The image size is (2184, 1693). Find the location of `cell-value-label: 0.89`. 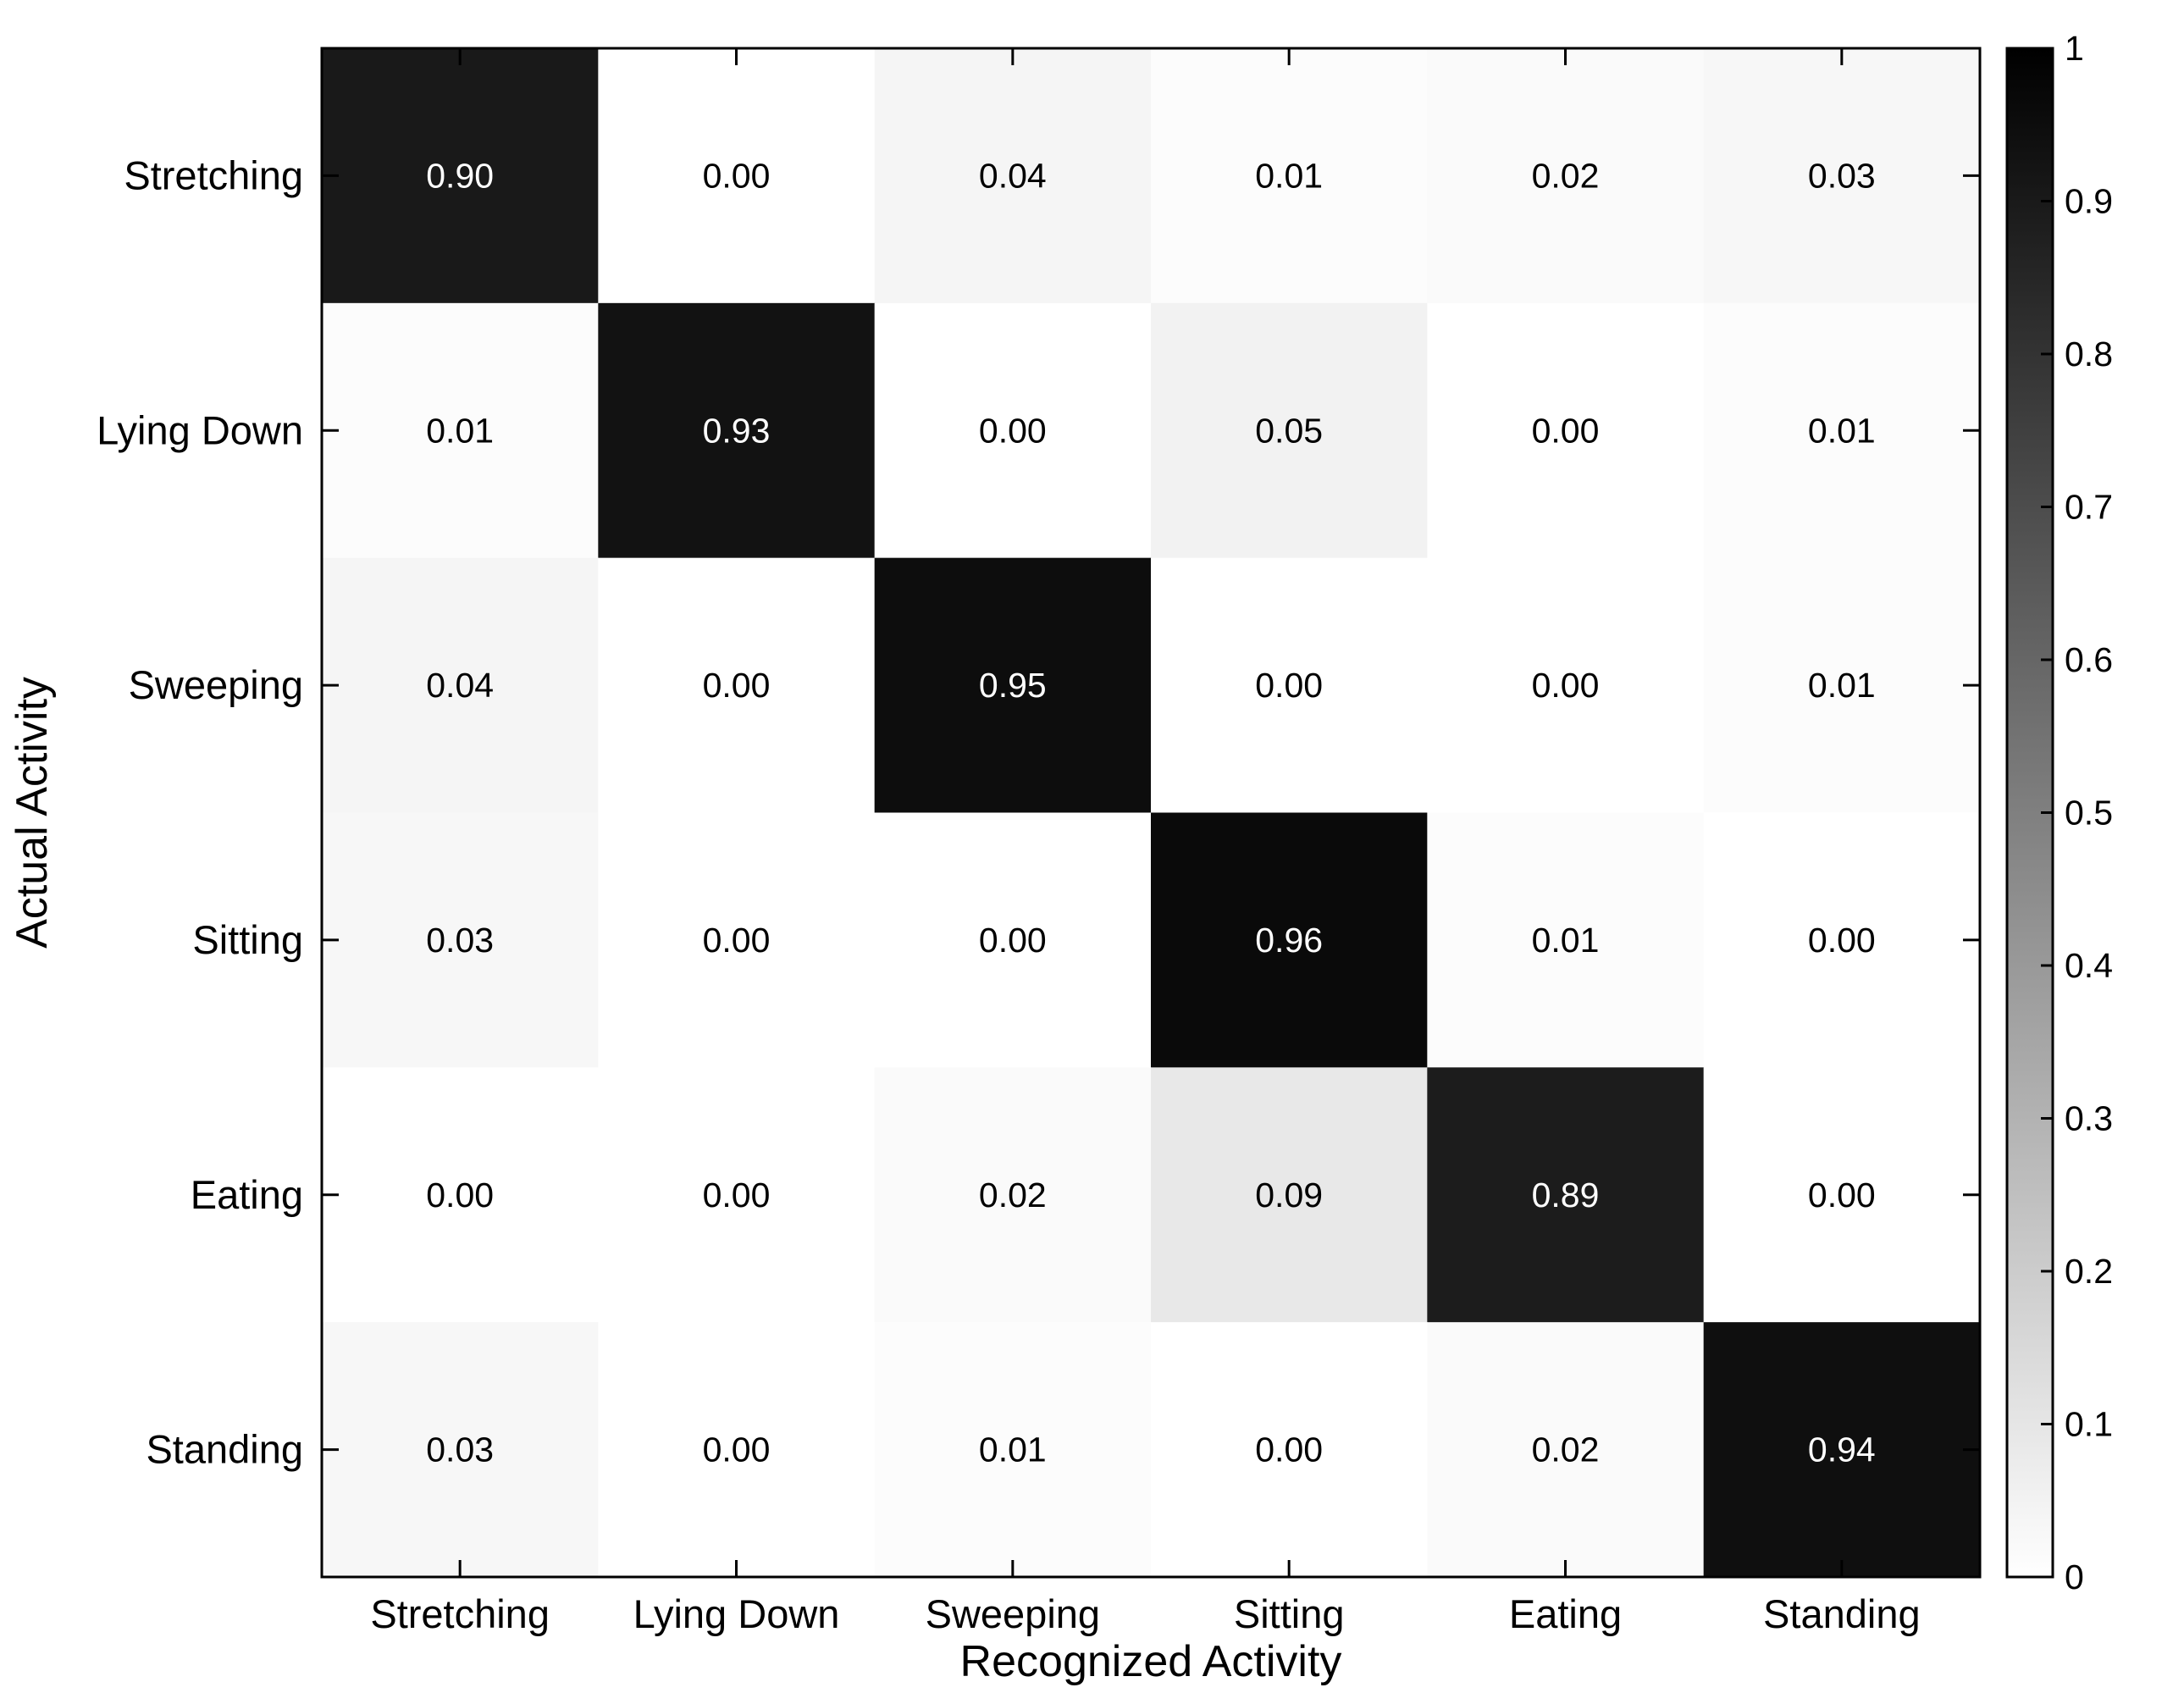

cell-value-label: 0.89 is located at coordinates (1566, 1195).